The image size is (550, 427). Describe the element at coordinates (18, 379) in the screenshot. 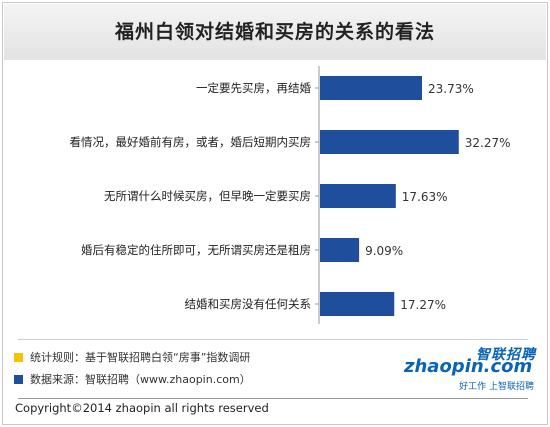

I see `blue-square-icon` at that location.